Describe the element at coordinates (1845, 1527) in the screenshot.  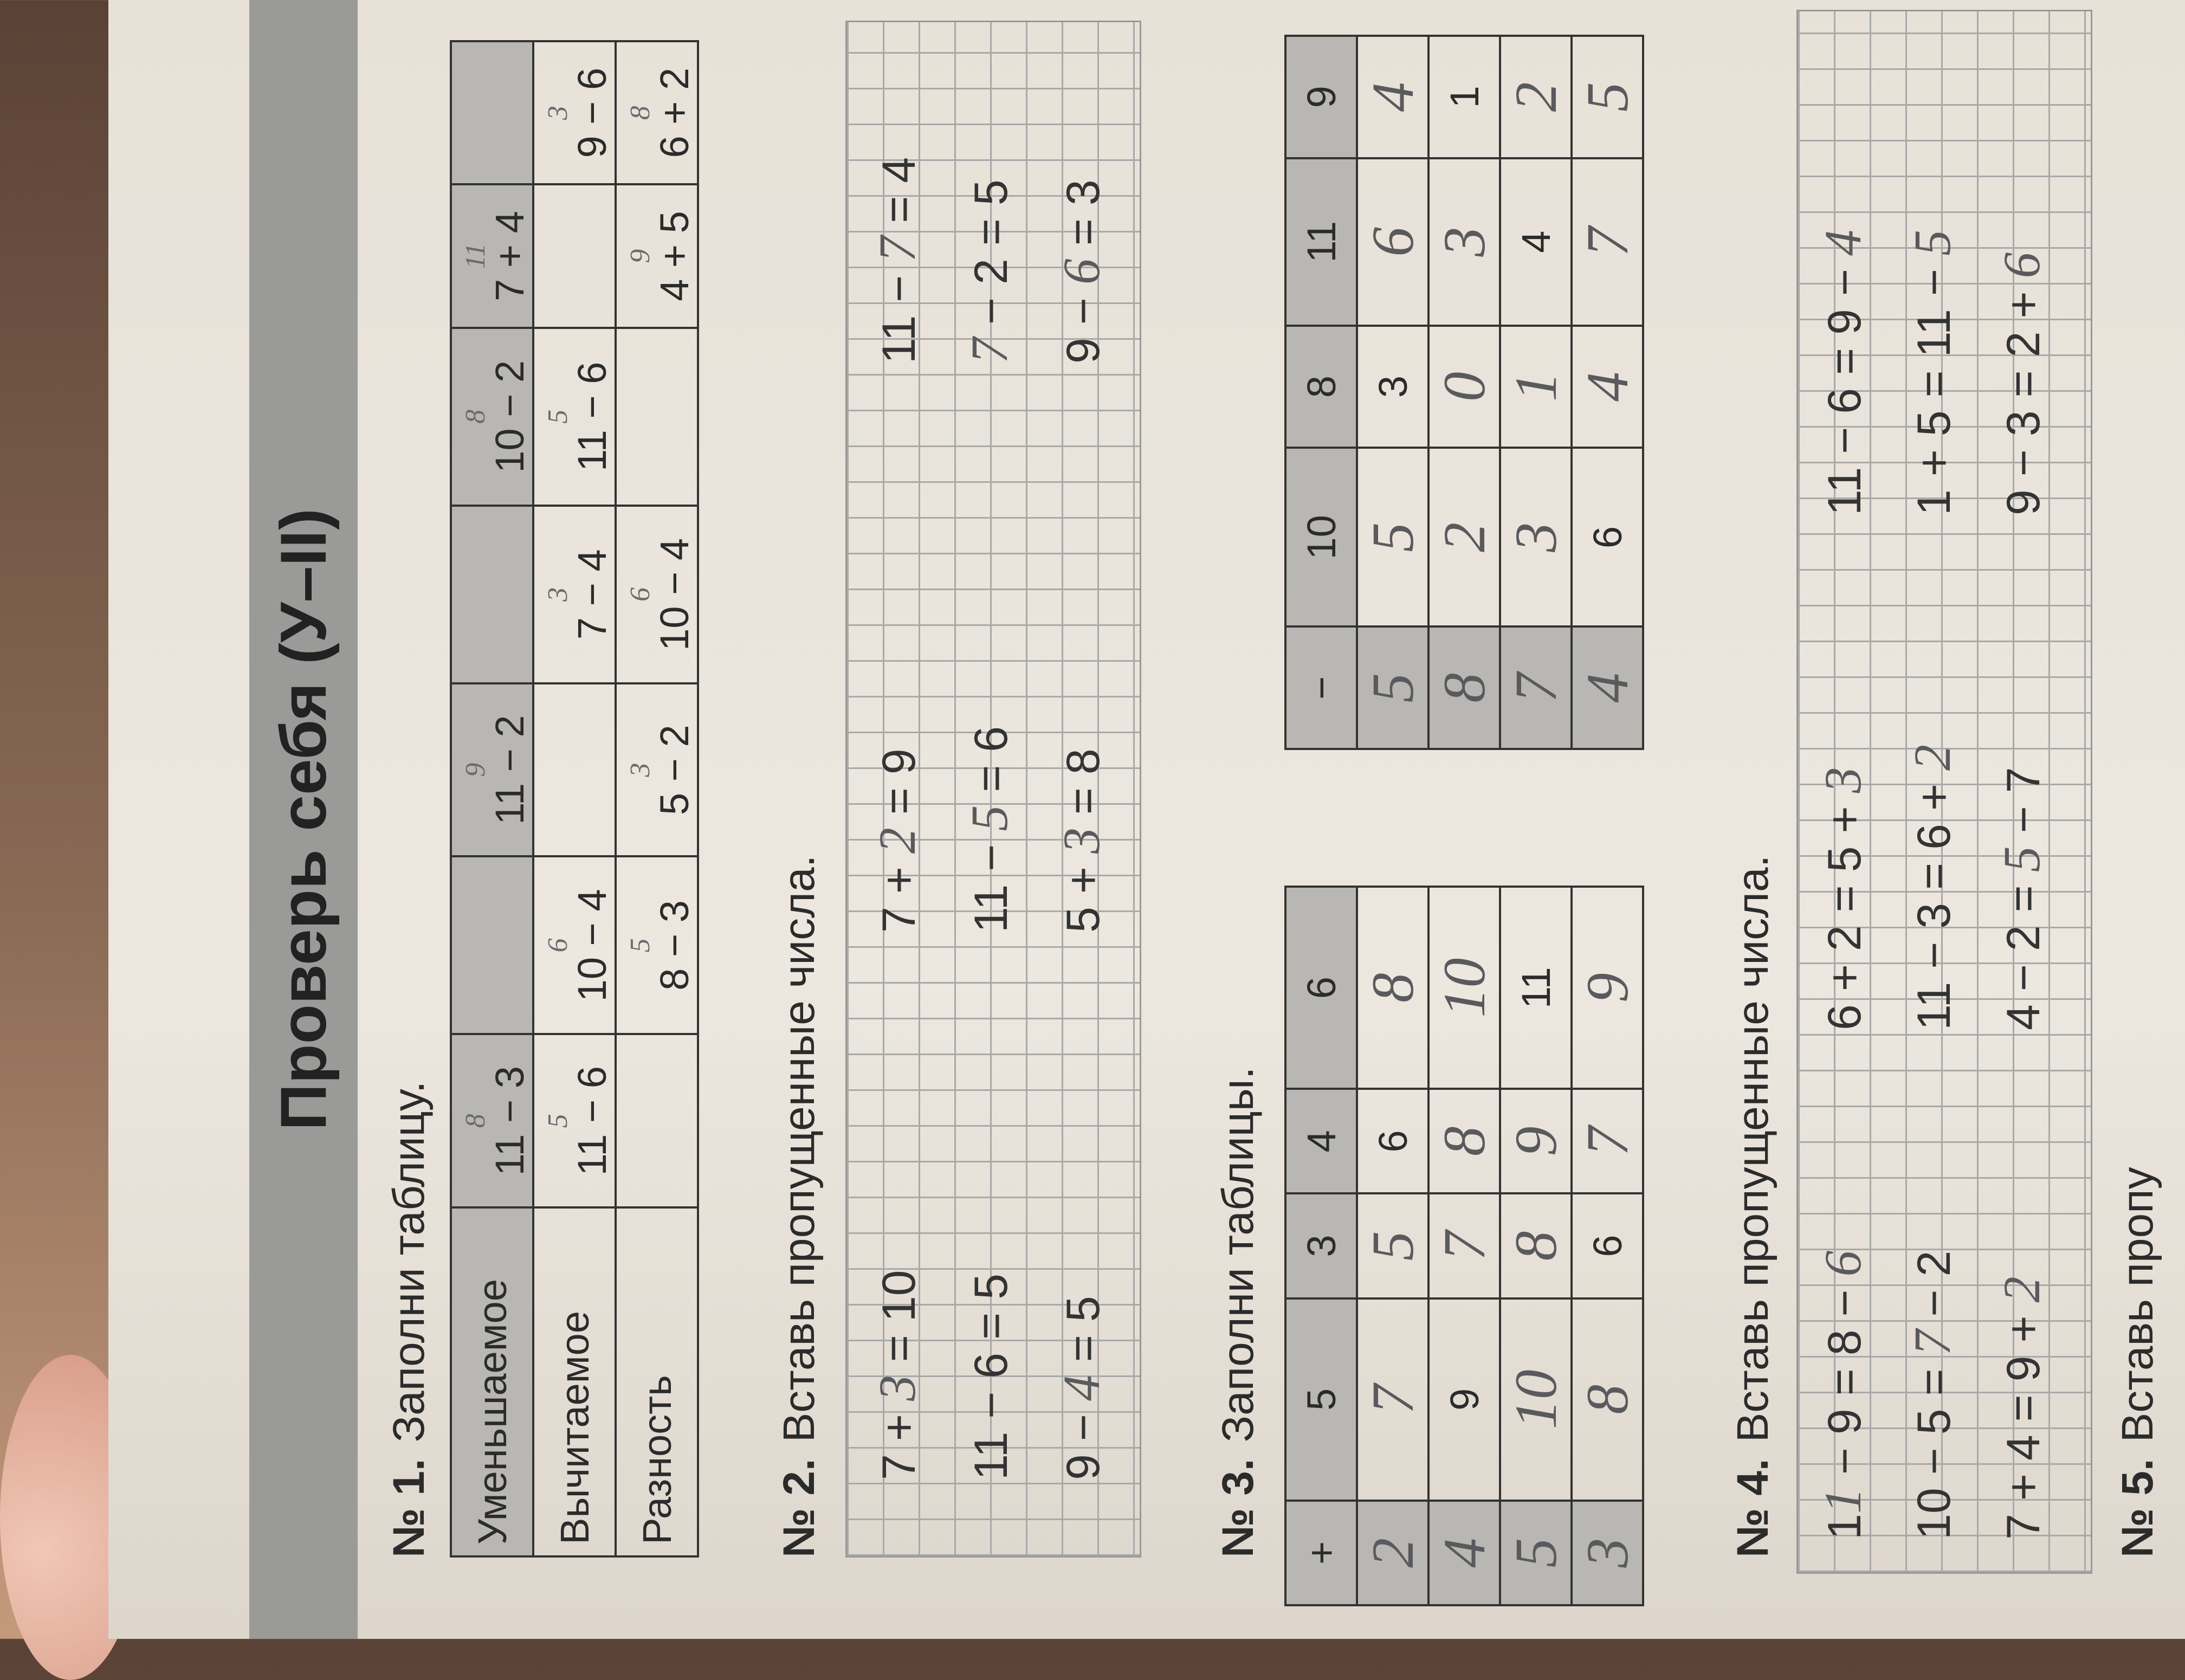
I see `printed-text: 1` at that location.